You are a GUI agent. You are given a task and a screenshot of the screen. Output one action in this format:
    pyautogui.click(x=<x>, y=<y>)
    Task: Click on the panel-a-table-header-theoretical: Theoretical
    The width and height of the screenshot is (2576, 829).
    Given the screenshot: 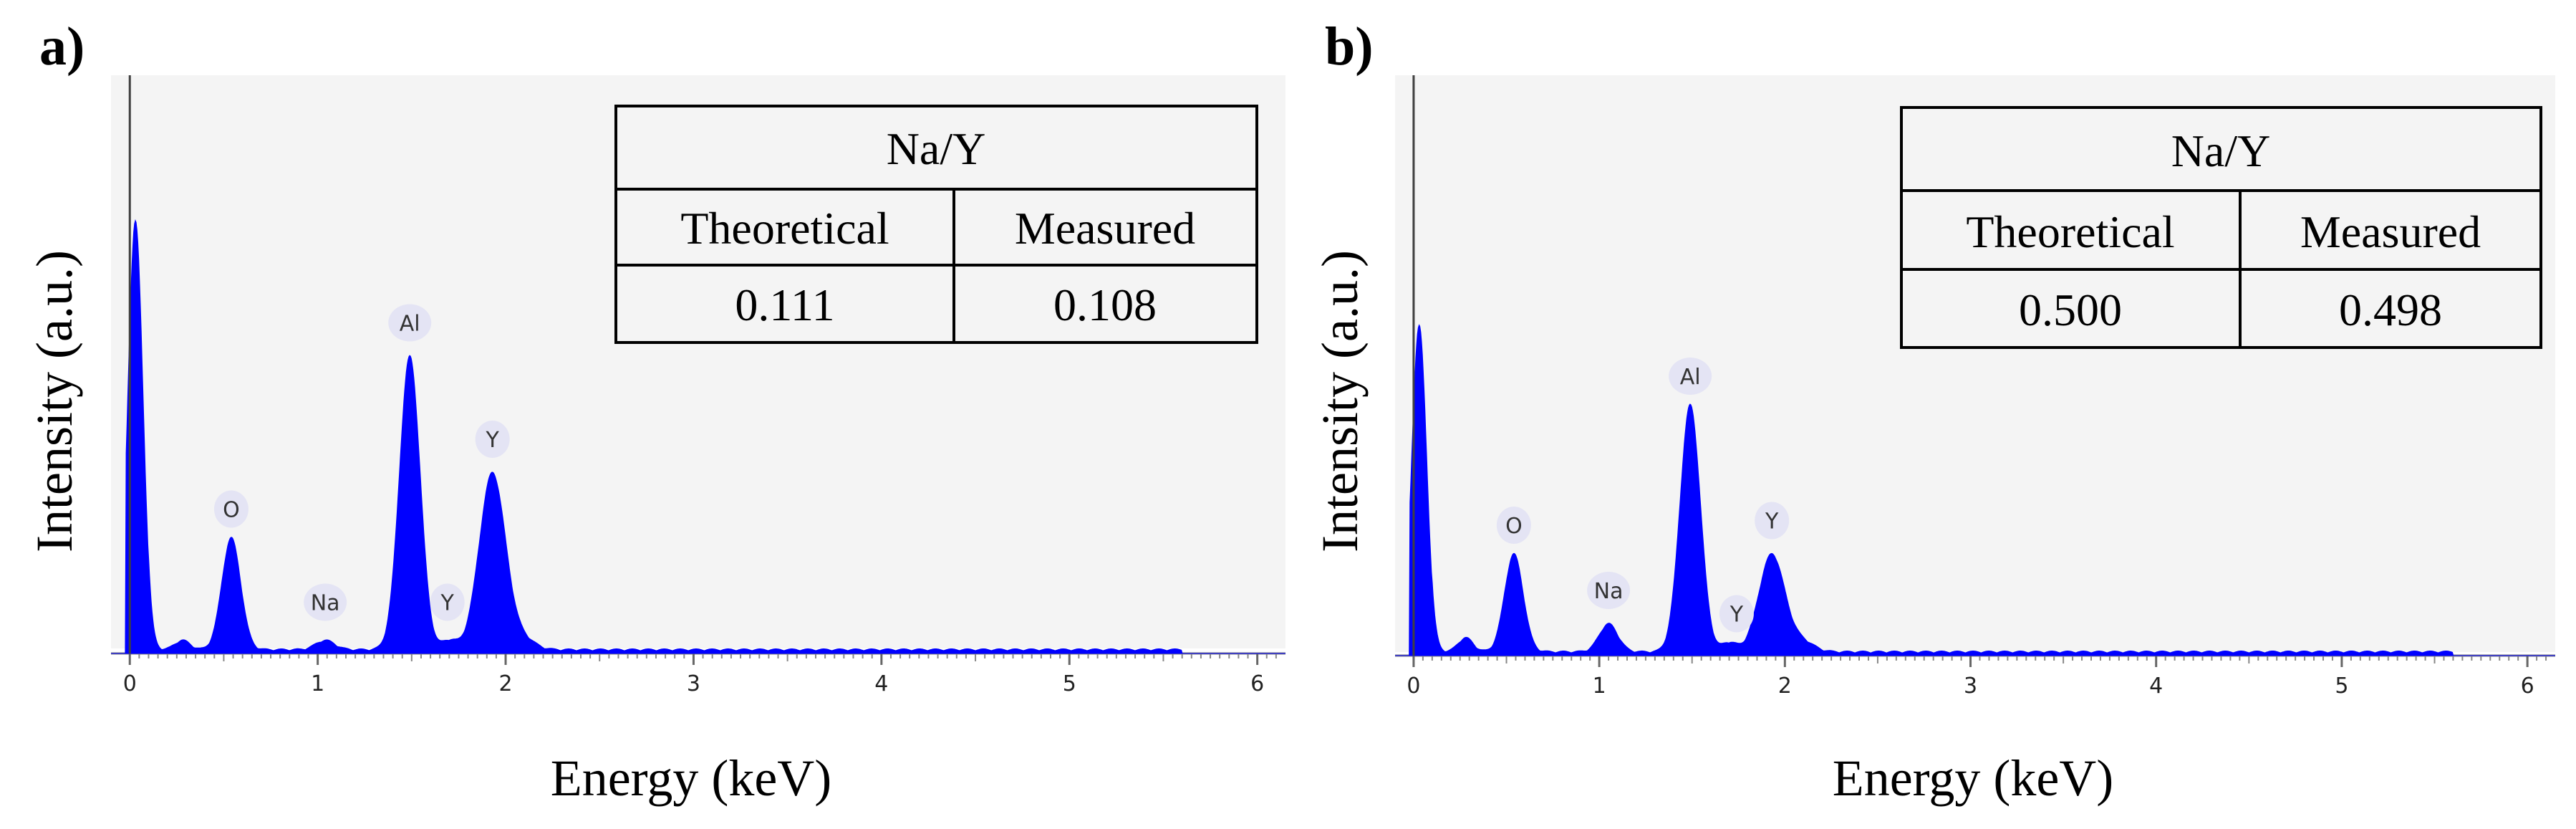 What is the action you would take?
    pyautogui.click(x=784, y=228)
    